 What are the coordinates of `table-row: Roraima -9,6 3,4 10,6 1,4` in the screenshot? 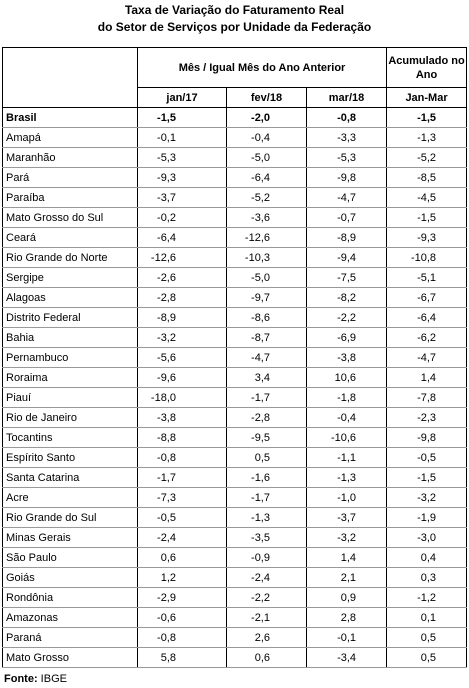 It's located at (235, 377).